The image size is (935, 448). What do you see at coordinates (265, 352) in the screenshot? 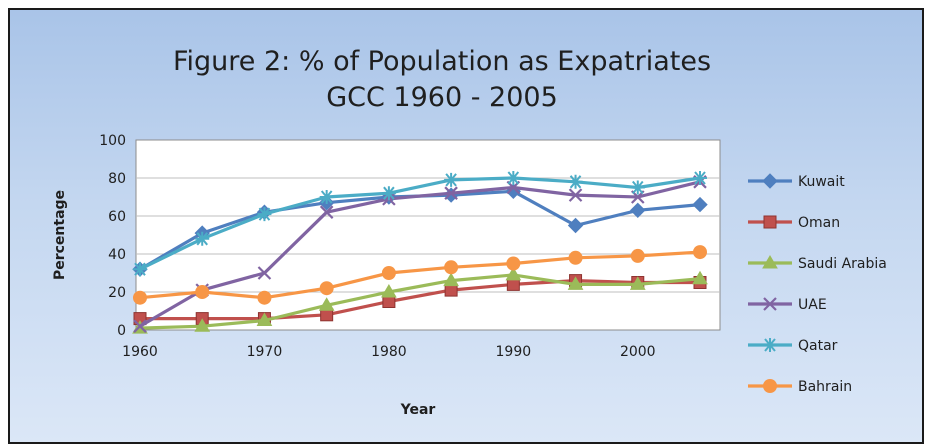
I see `x-tick-label: 1970` at bounding box center [265, 352].